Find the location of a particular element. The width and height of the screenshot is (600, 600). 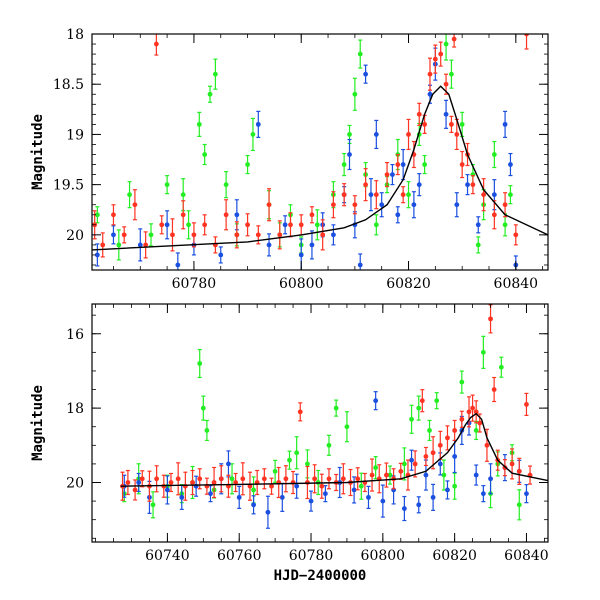

x-tick-label: 60820 is located at coordinates (408, 284).